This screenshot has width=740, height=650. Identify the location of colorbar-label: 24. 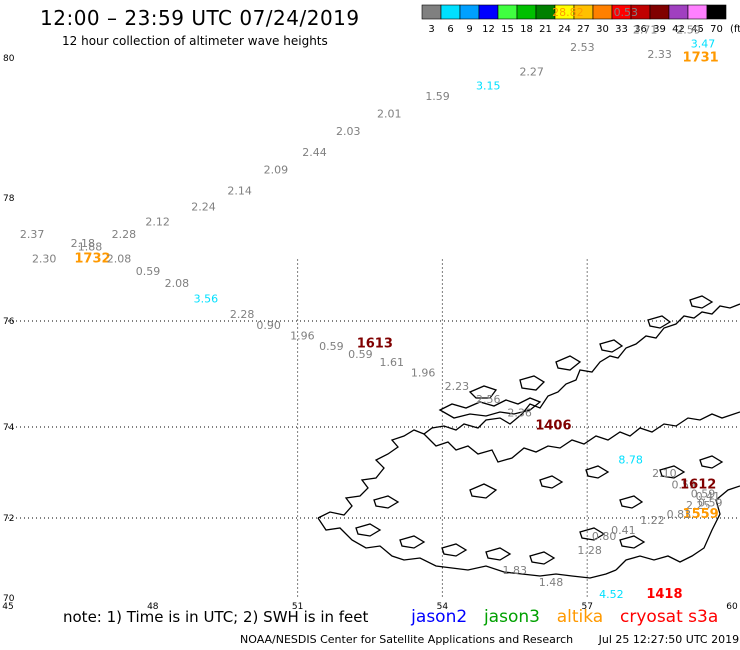
(564, 29).